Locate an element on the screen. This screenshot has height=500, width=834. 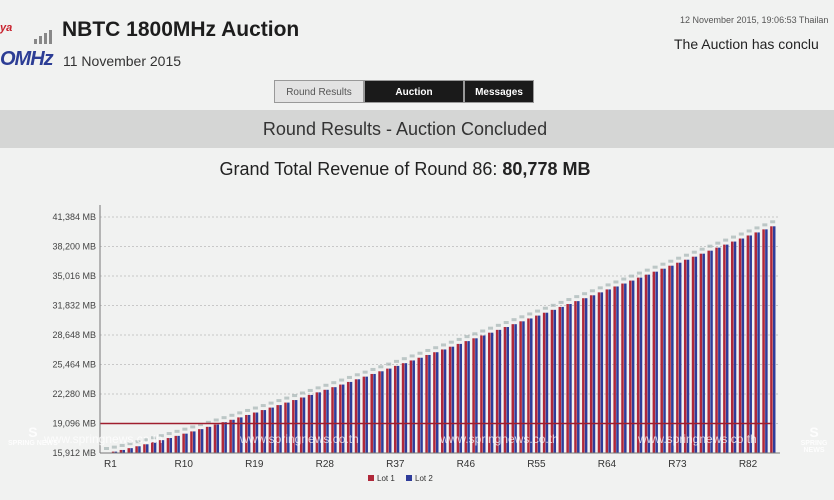
nbtc-logo: ya OMHz is located at coordinates (29, 45).